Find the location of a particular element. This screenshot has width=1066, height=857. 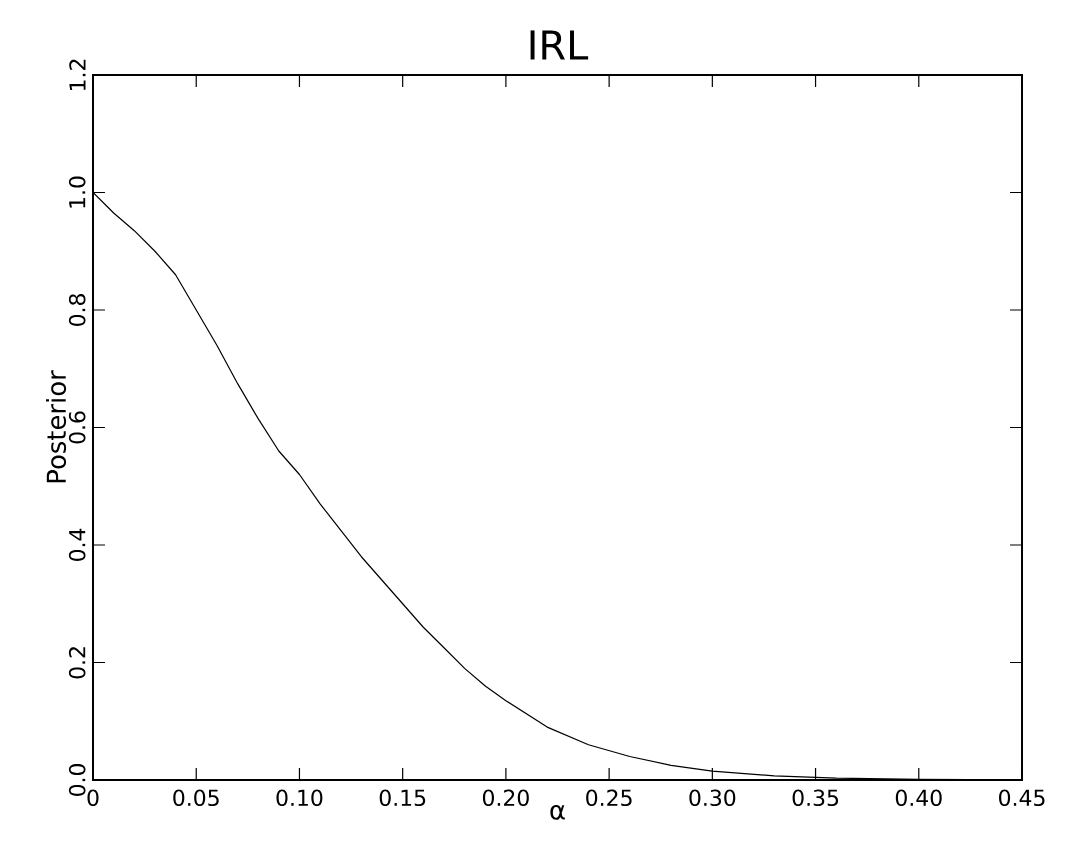

x-tick-label: 0.45 is located at coordinates (1022, 798).